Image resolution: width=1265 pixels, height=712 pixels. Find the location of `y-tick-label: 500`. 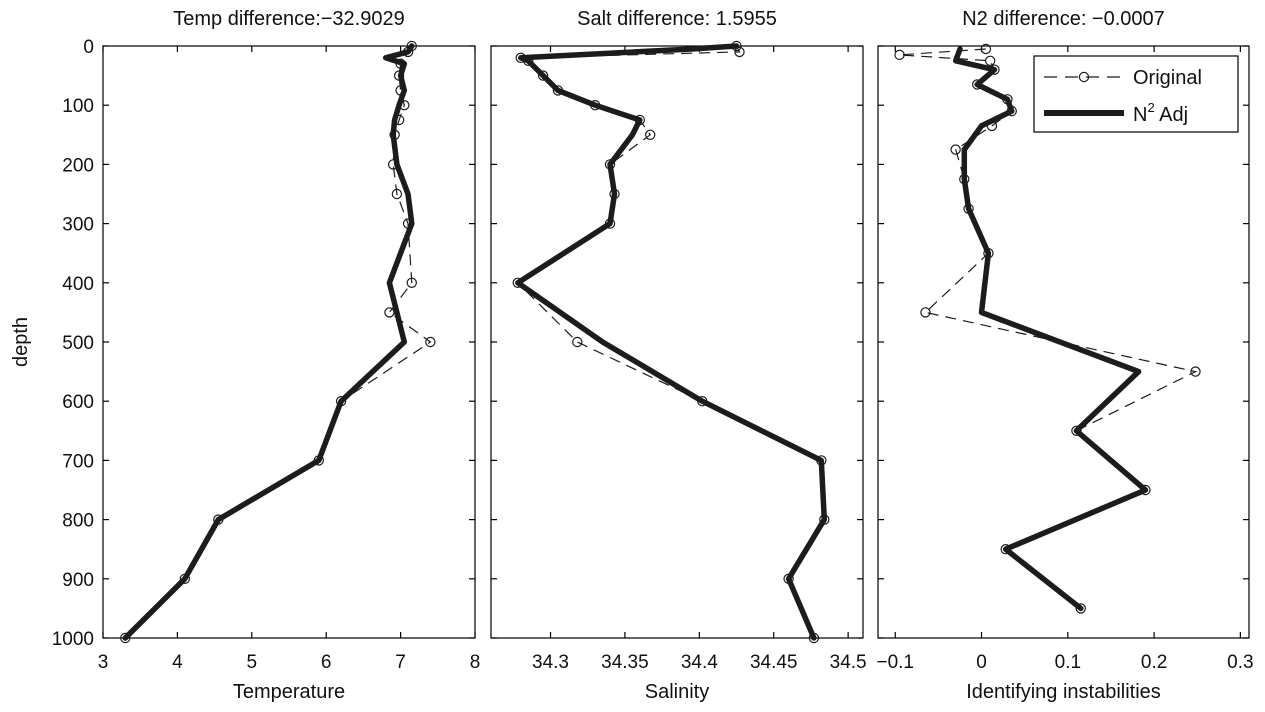

y-tick-label: 500 is located at coordinates (78, 343).